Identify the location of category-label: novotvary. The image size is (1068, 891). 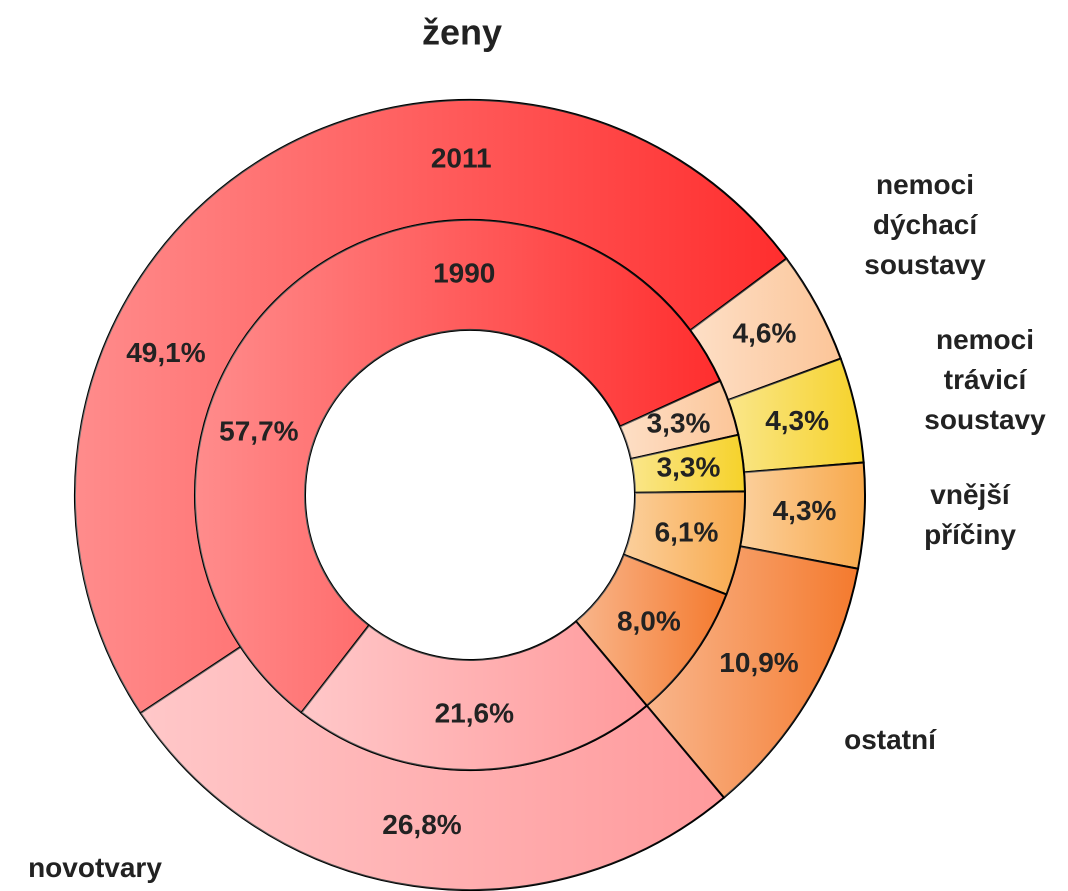
(95, 867).